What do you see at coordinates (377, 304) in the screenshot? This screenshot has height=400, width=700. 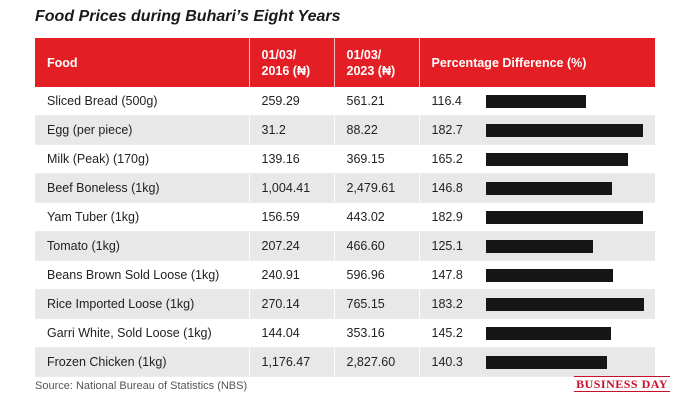 I see `price-2023-cell: 765.15` at bounding box center [377, 304].